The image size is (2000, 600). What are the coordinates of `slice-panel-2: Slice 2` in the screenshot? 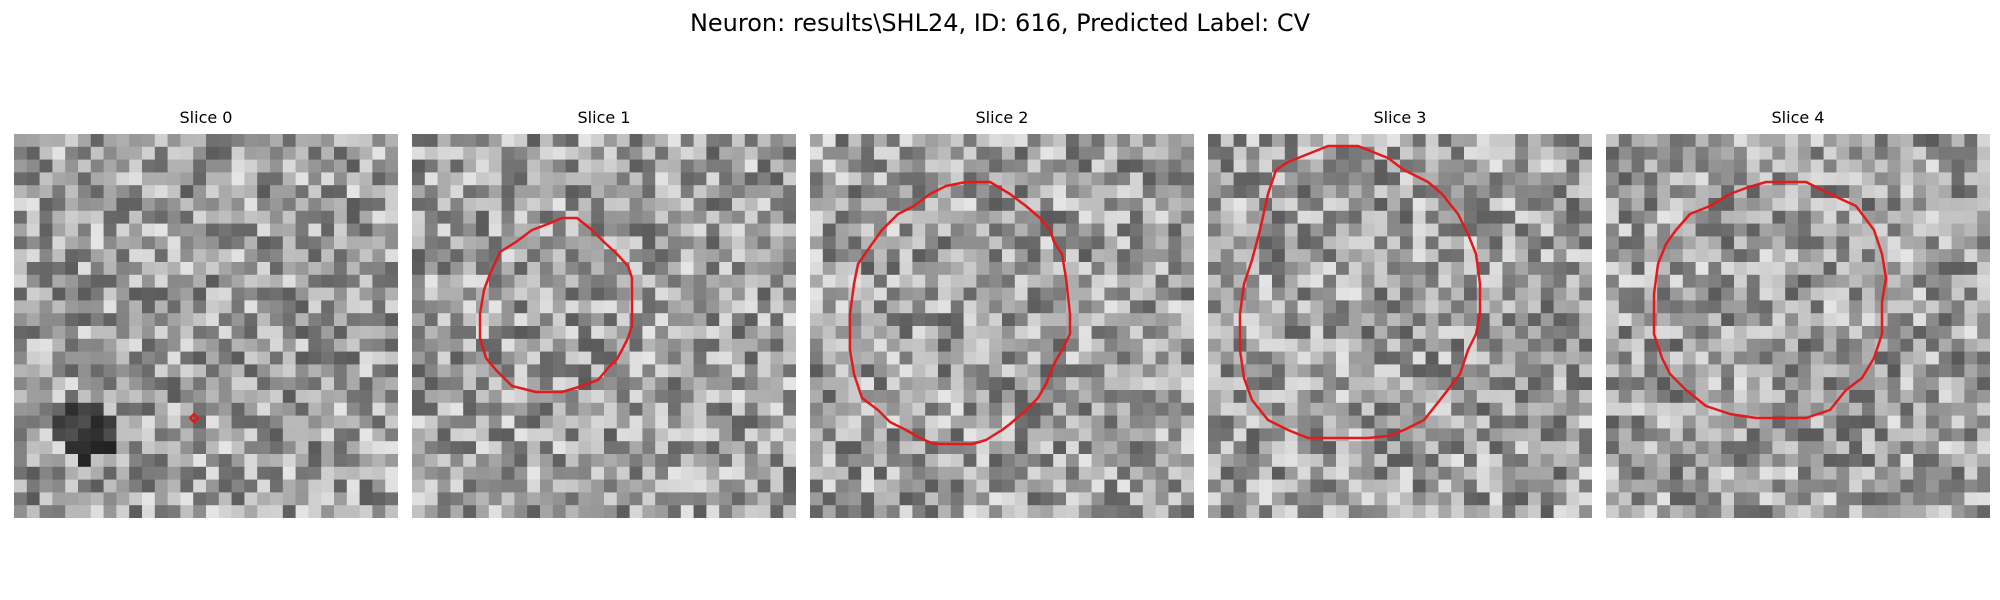 It's located at (1002, 313).